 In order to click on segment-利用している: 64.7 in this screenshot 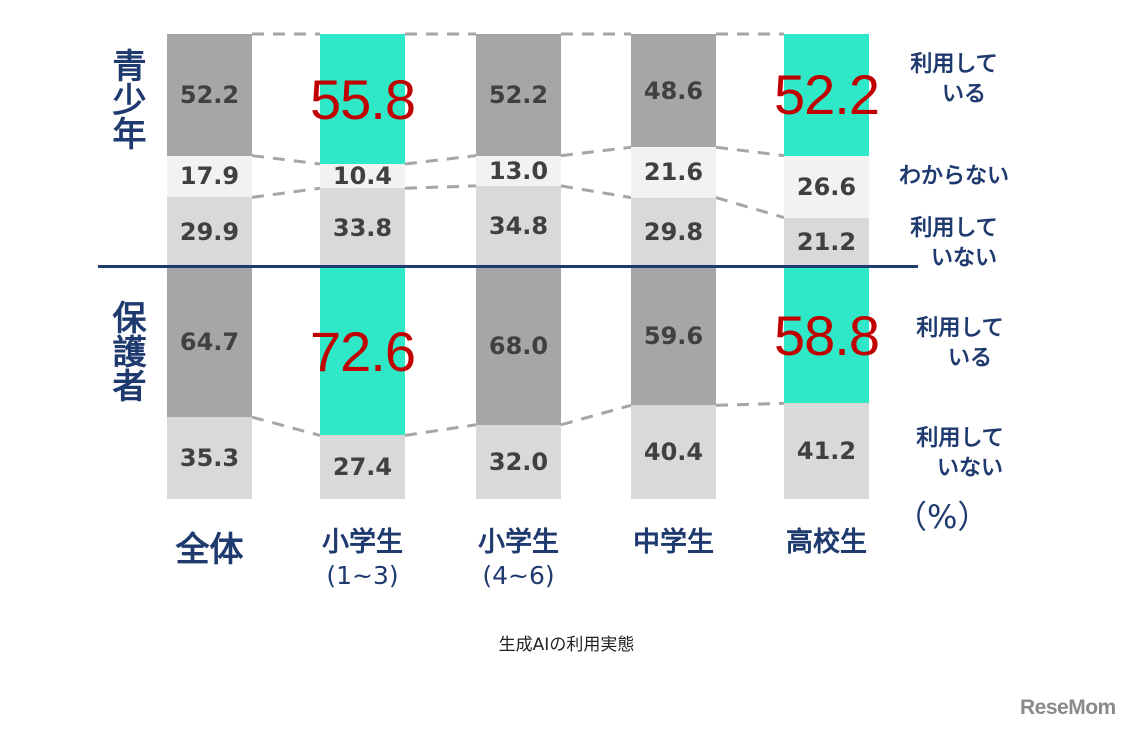, I will do `click(209, 342)`.